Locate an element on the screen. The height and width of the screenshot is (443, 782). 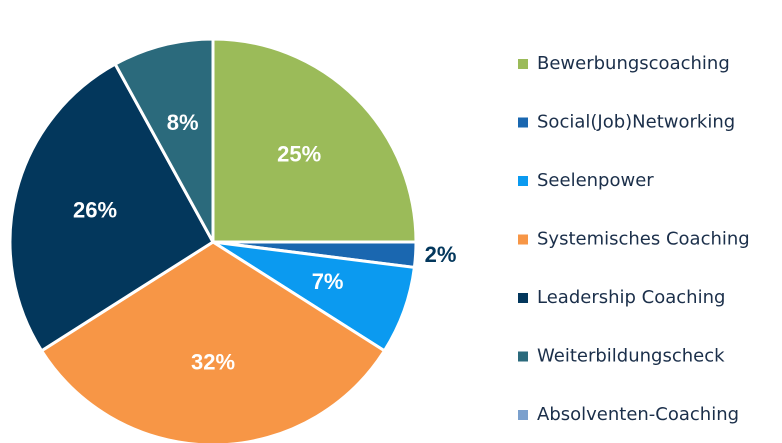
legend-label: Seelenpower is located at coordinates (595, 180).